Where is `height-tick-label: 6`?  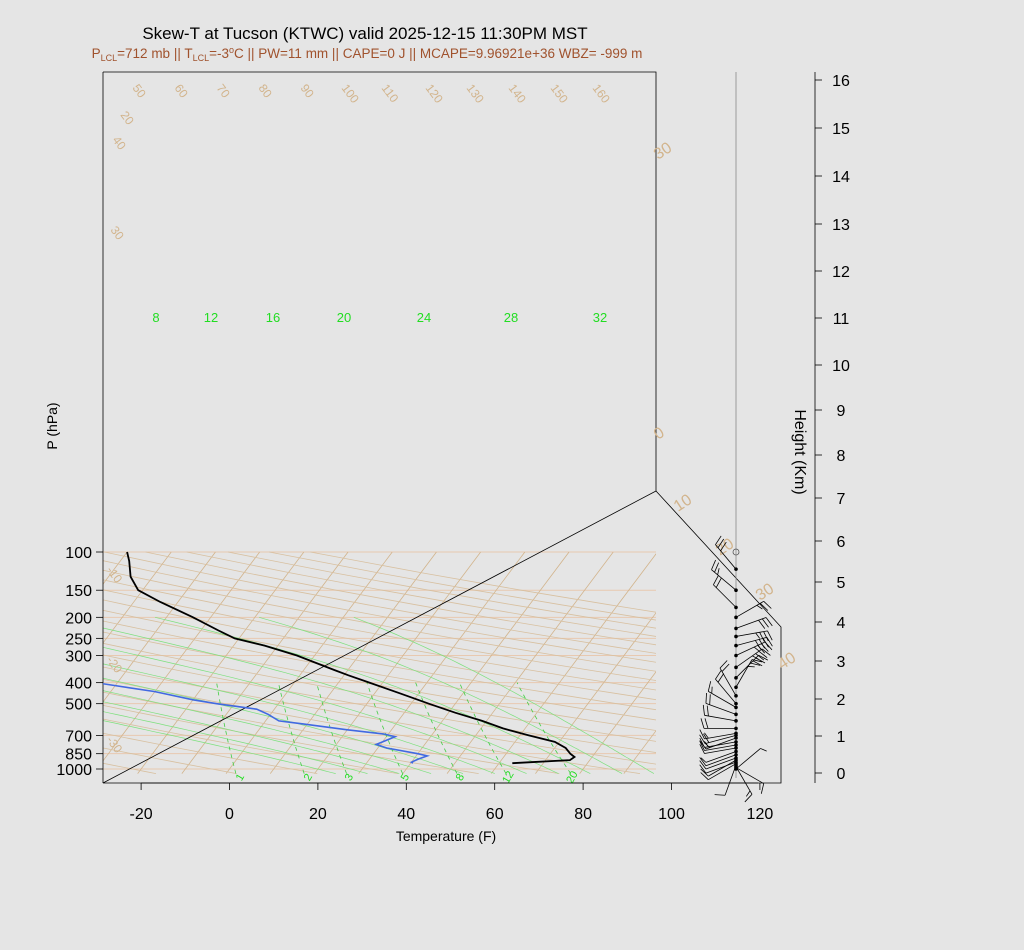 height-tick-label: 6 is located at coordinates (841, 542).